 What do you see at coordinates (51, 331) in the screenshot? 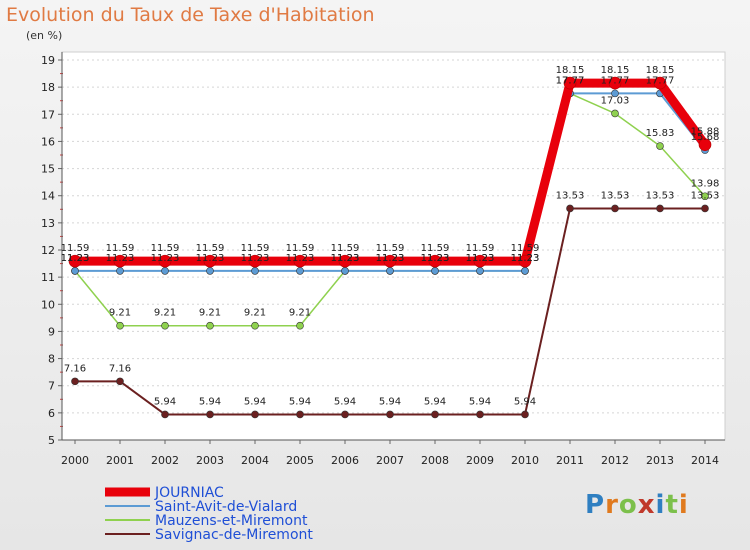
I see `y-tick-label: 9` at bounding box center [51, 331].